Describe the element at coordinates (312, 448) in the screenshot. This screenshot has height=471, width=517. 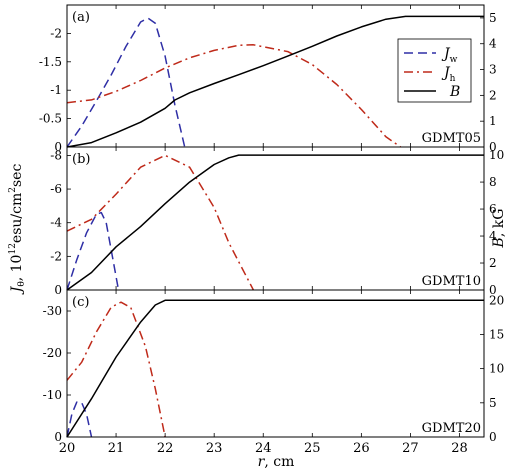
I see `x-tick-label: 25` at that location.